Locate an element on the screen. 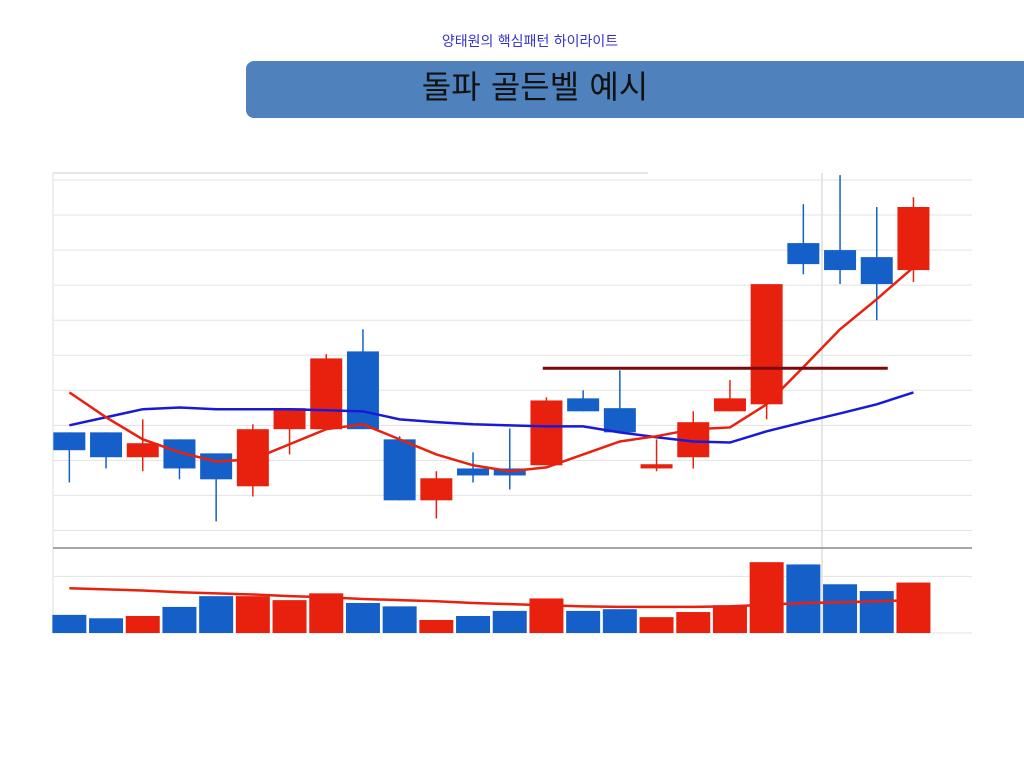 The image size is (1024, 768). title-box is located at coordinates (635, 89).